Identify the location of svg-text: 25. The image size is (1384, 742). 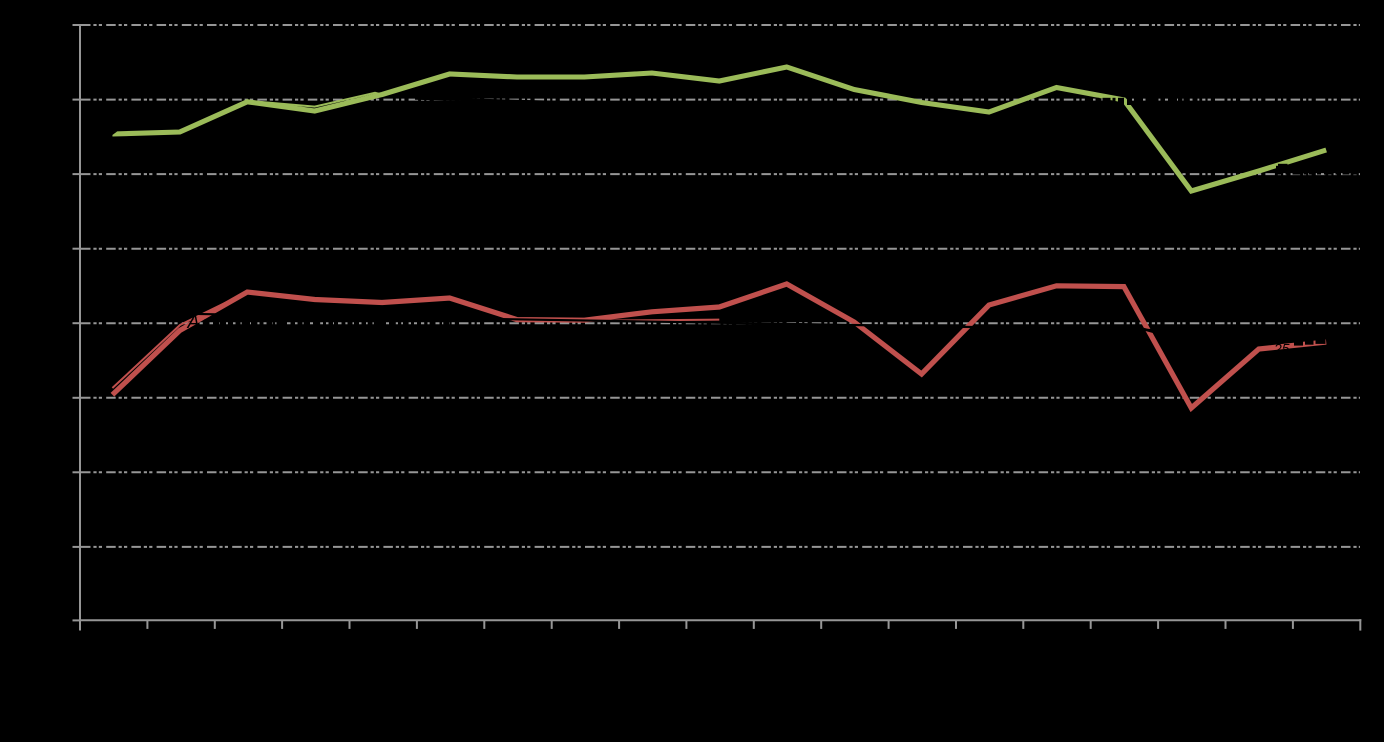
(1281, 349).